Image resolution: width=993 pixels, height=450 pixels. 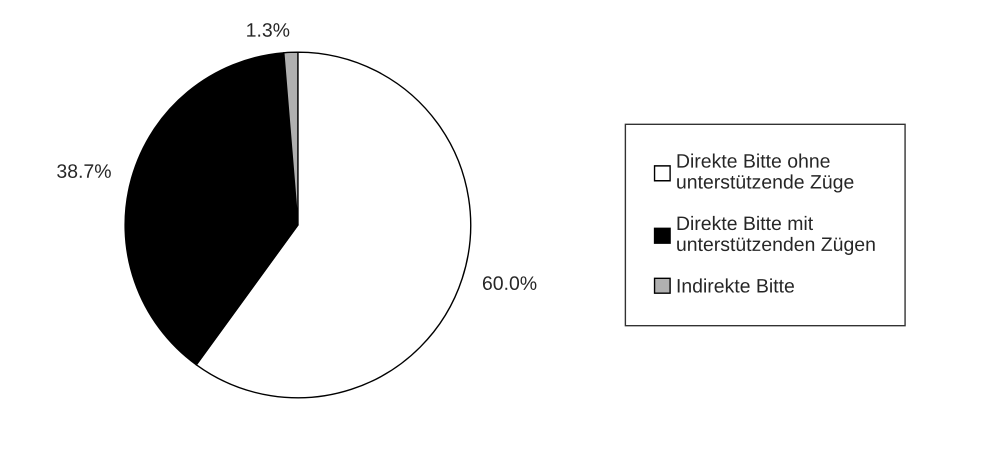 I want to click on data-label: 1.3%, so click(x=268, y=30).